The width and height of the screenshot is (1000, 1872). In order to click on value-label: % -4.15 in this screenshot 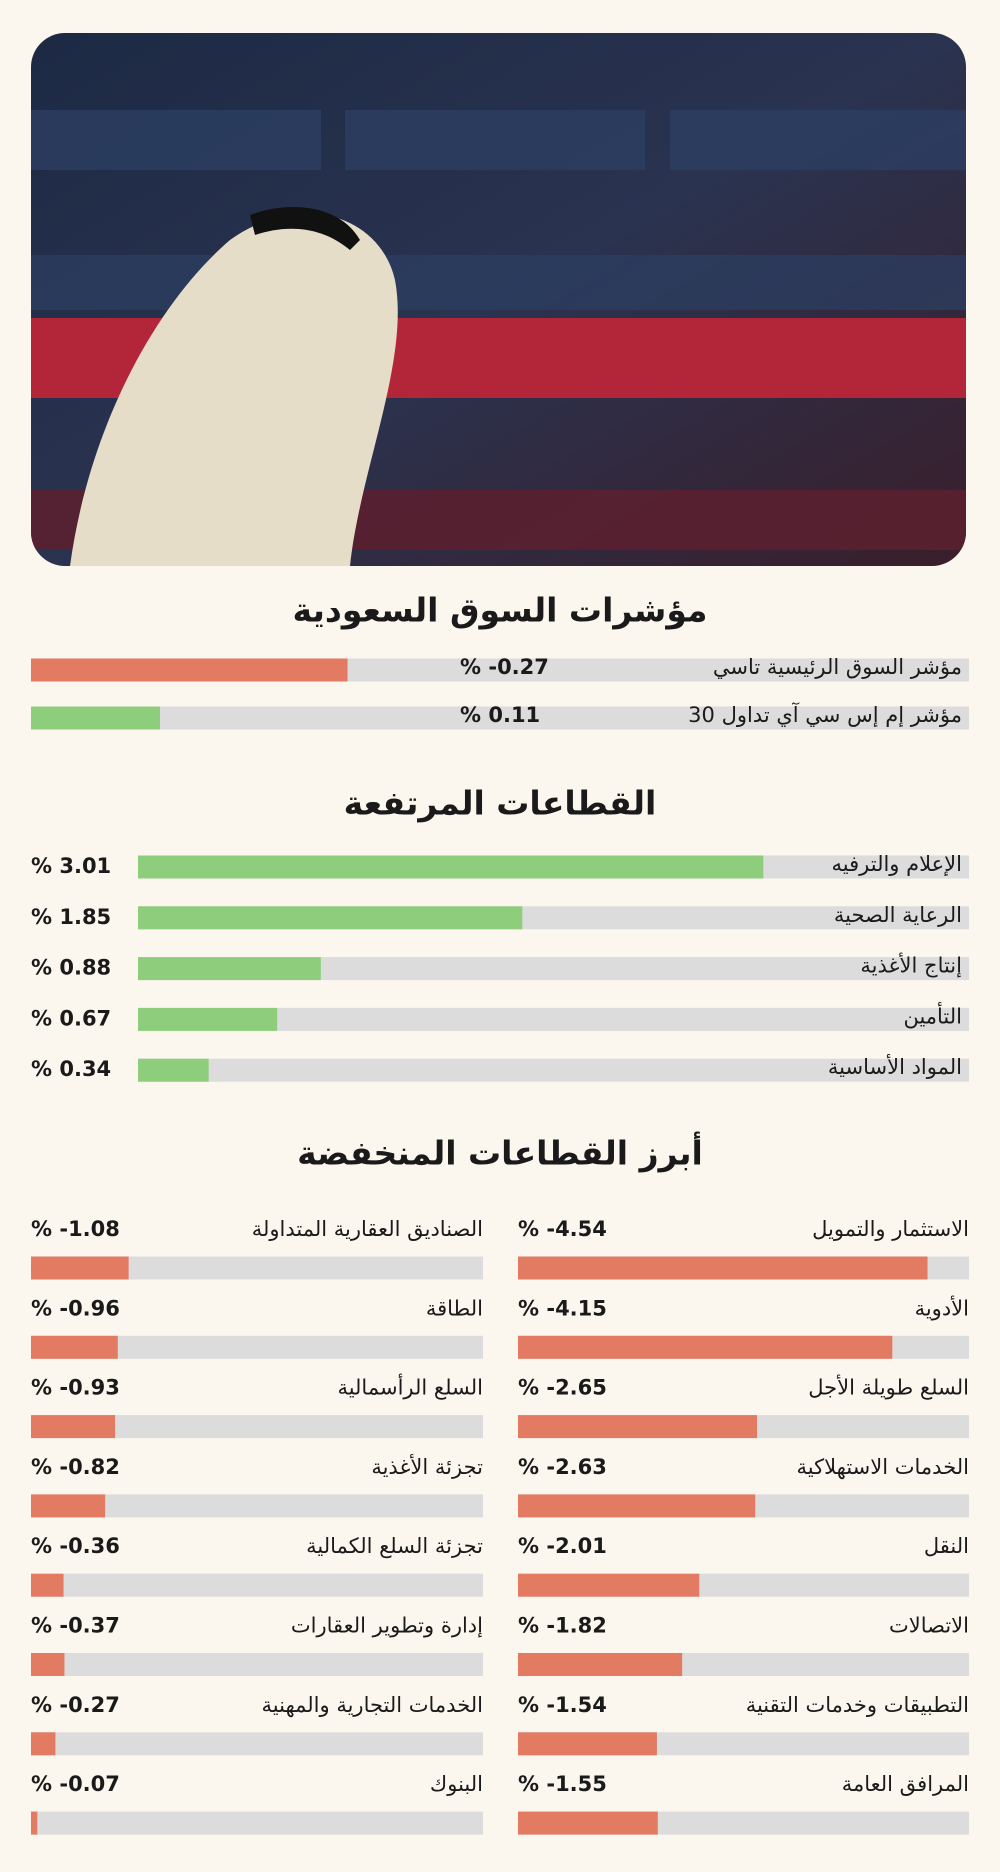, I will do `click(562, 1308)`.